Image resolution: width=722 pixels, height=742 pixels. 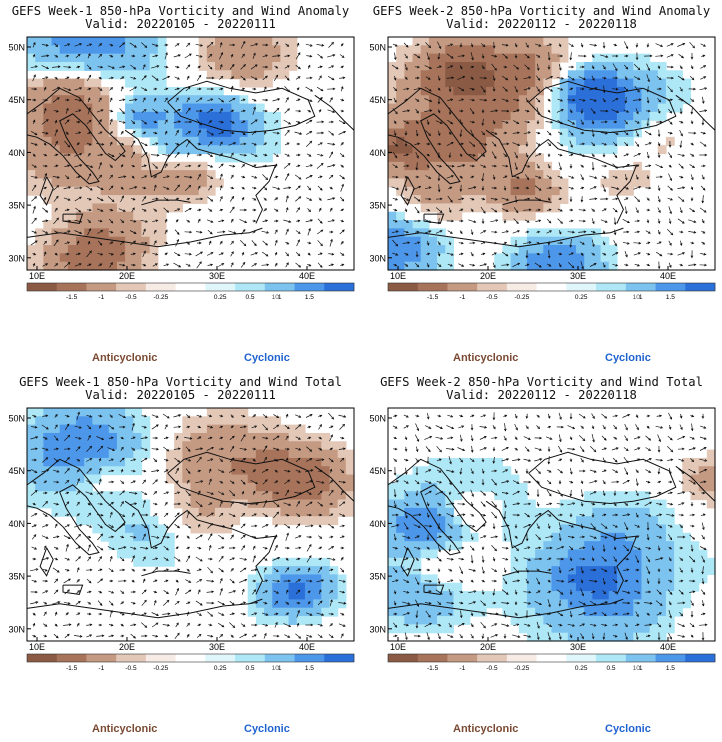 What do you see at coordinates (180, 24) in the screenshot?
I see `panel-valid-dates: Valid: 20220105 - 20220111` at bounding box center [180, 24].